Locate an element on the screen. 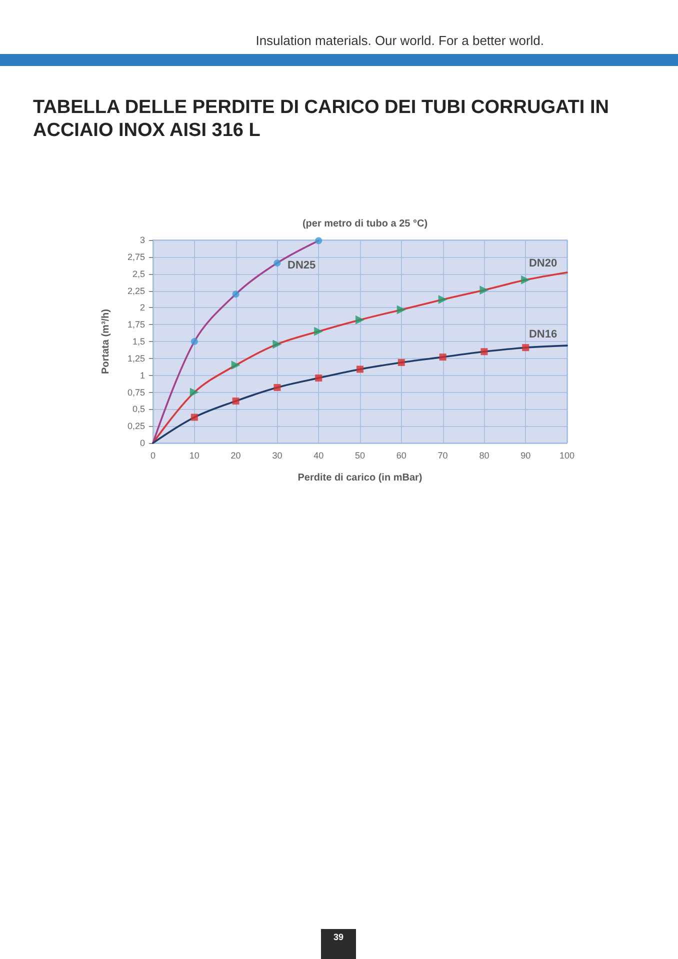  y-tick-label: 0,25 is located at coordinates (136, 426).